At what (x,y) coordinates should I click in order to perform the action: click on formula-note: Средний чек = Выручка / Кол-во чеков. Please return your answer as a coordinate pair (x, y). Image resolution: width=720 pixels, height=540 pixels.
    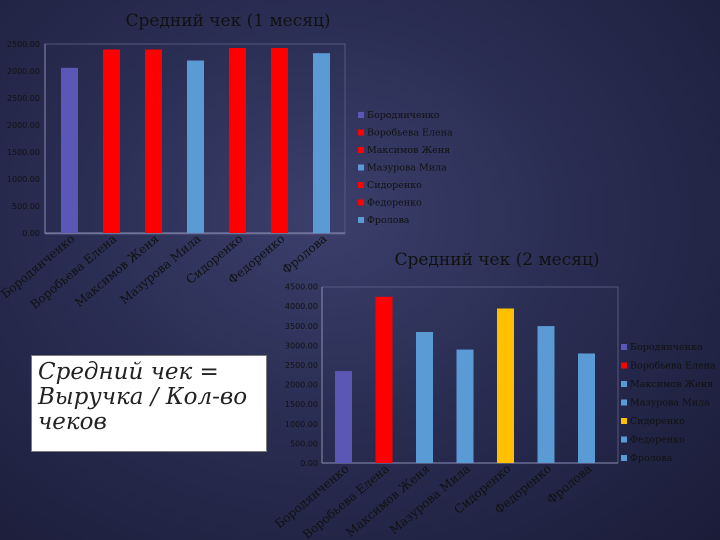
    Looking at the image, I should click on (149, 403).